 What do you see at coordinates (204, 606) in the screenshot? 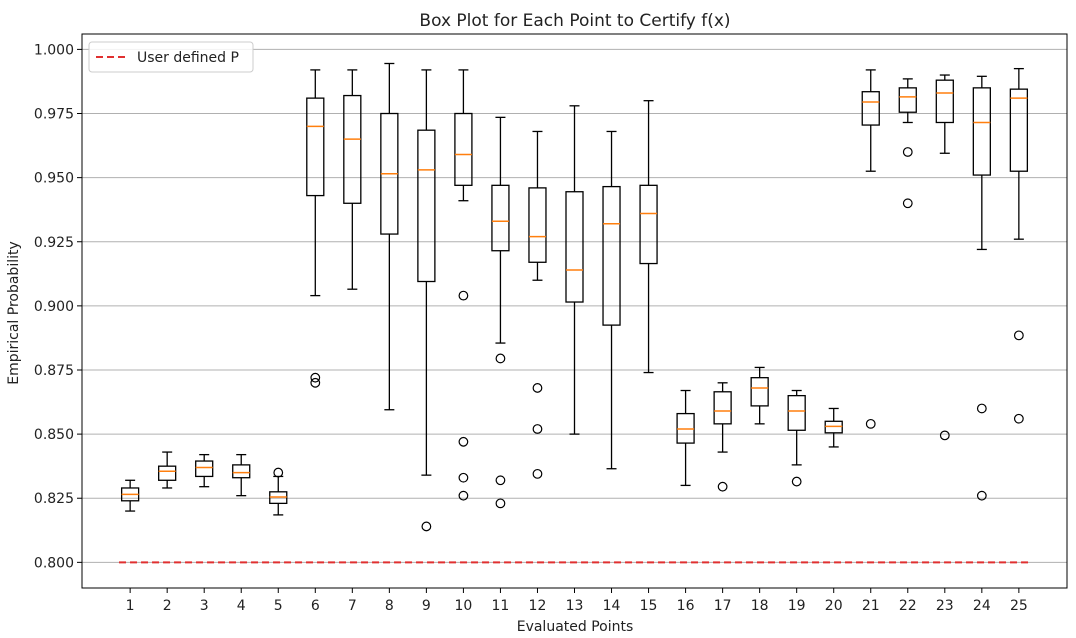
I see `x-tick-label: 3` at bounding box center [204, 606].